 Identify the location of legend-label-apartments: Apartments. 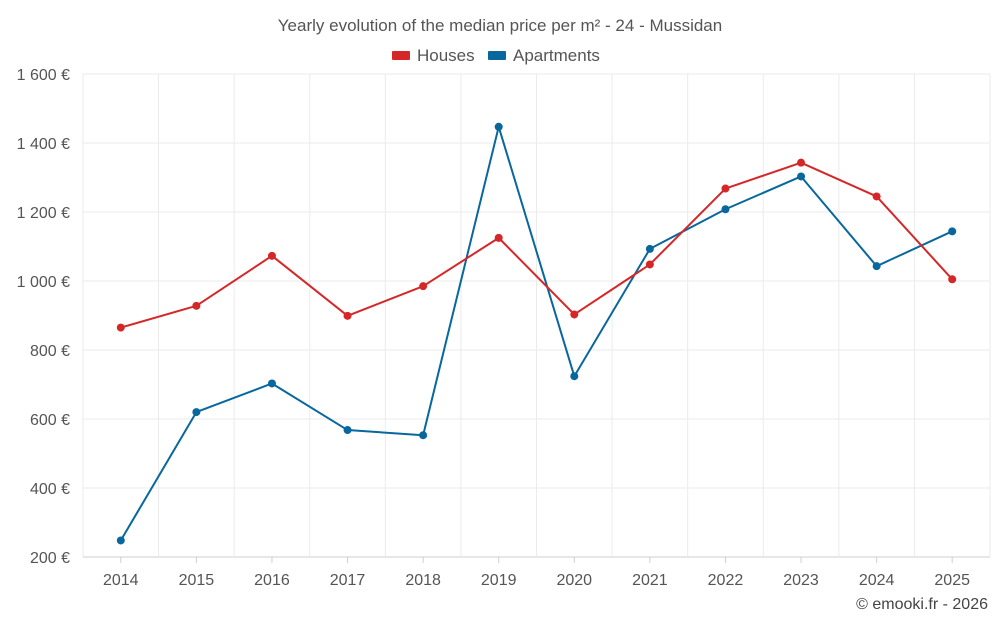
(556, 55).